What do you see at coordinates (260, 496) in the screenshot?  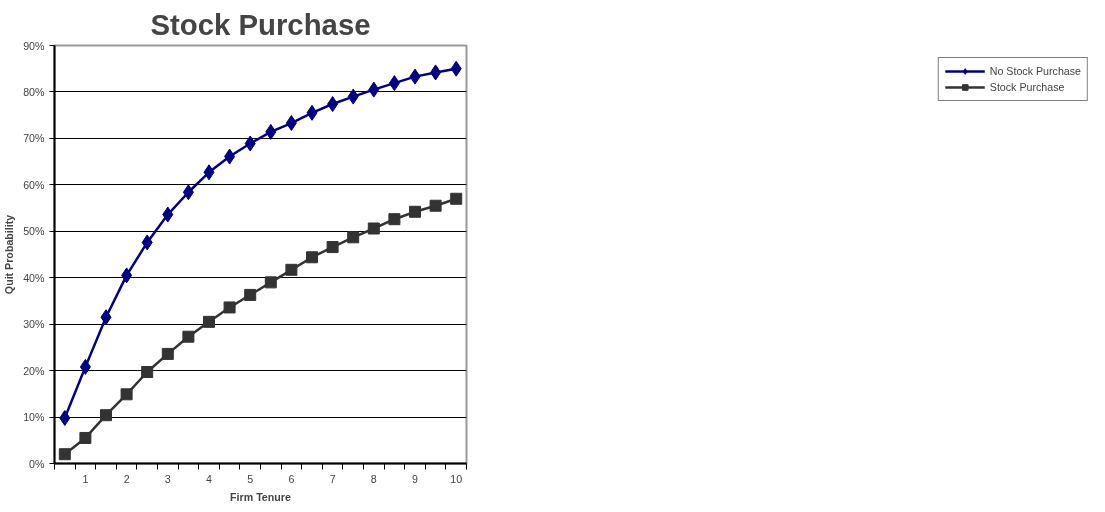 I see `x-axis-title: Firm Tenure` at bounding box center [260, 496].